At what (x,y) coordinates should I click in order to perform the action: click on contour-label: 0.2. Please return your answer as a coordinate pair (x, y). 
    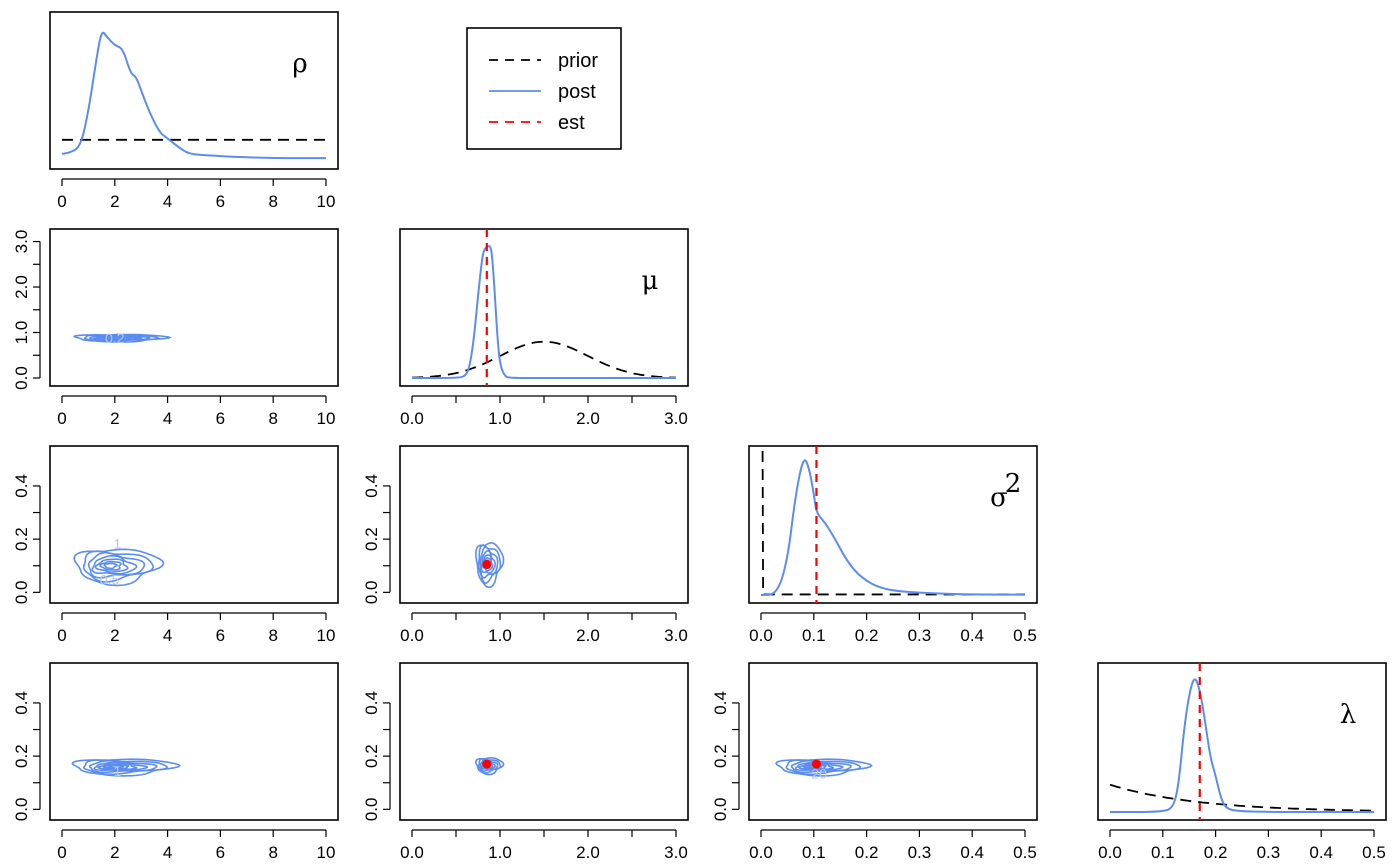
    Looking at the image, I should click on (115, 338).